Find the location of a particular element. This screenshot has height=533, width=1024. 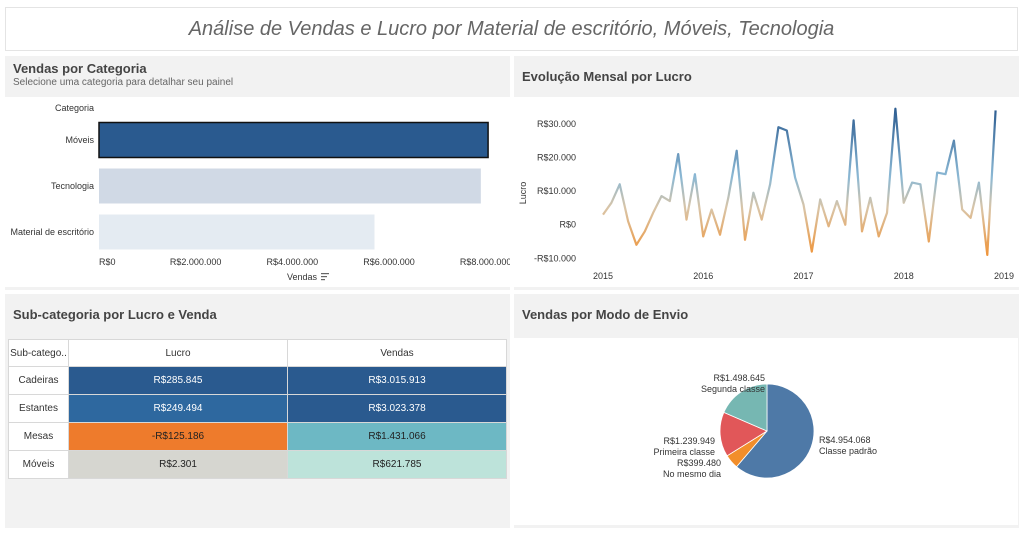

category-panel-title: Vendas por Categoria is located at coordinates (80, 68).